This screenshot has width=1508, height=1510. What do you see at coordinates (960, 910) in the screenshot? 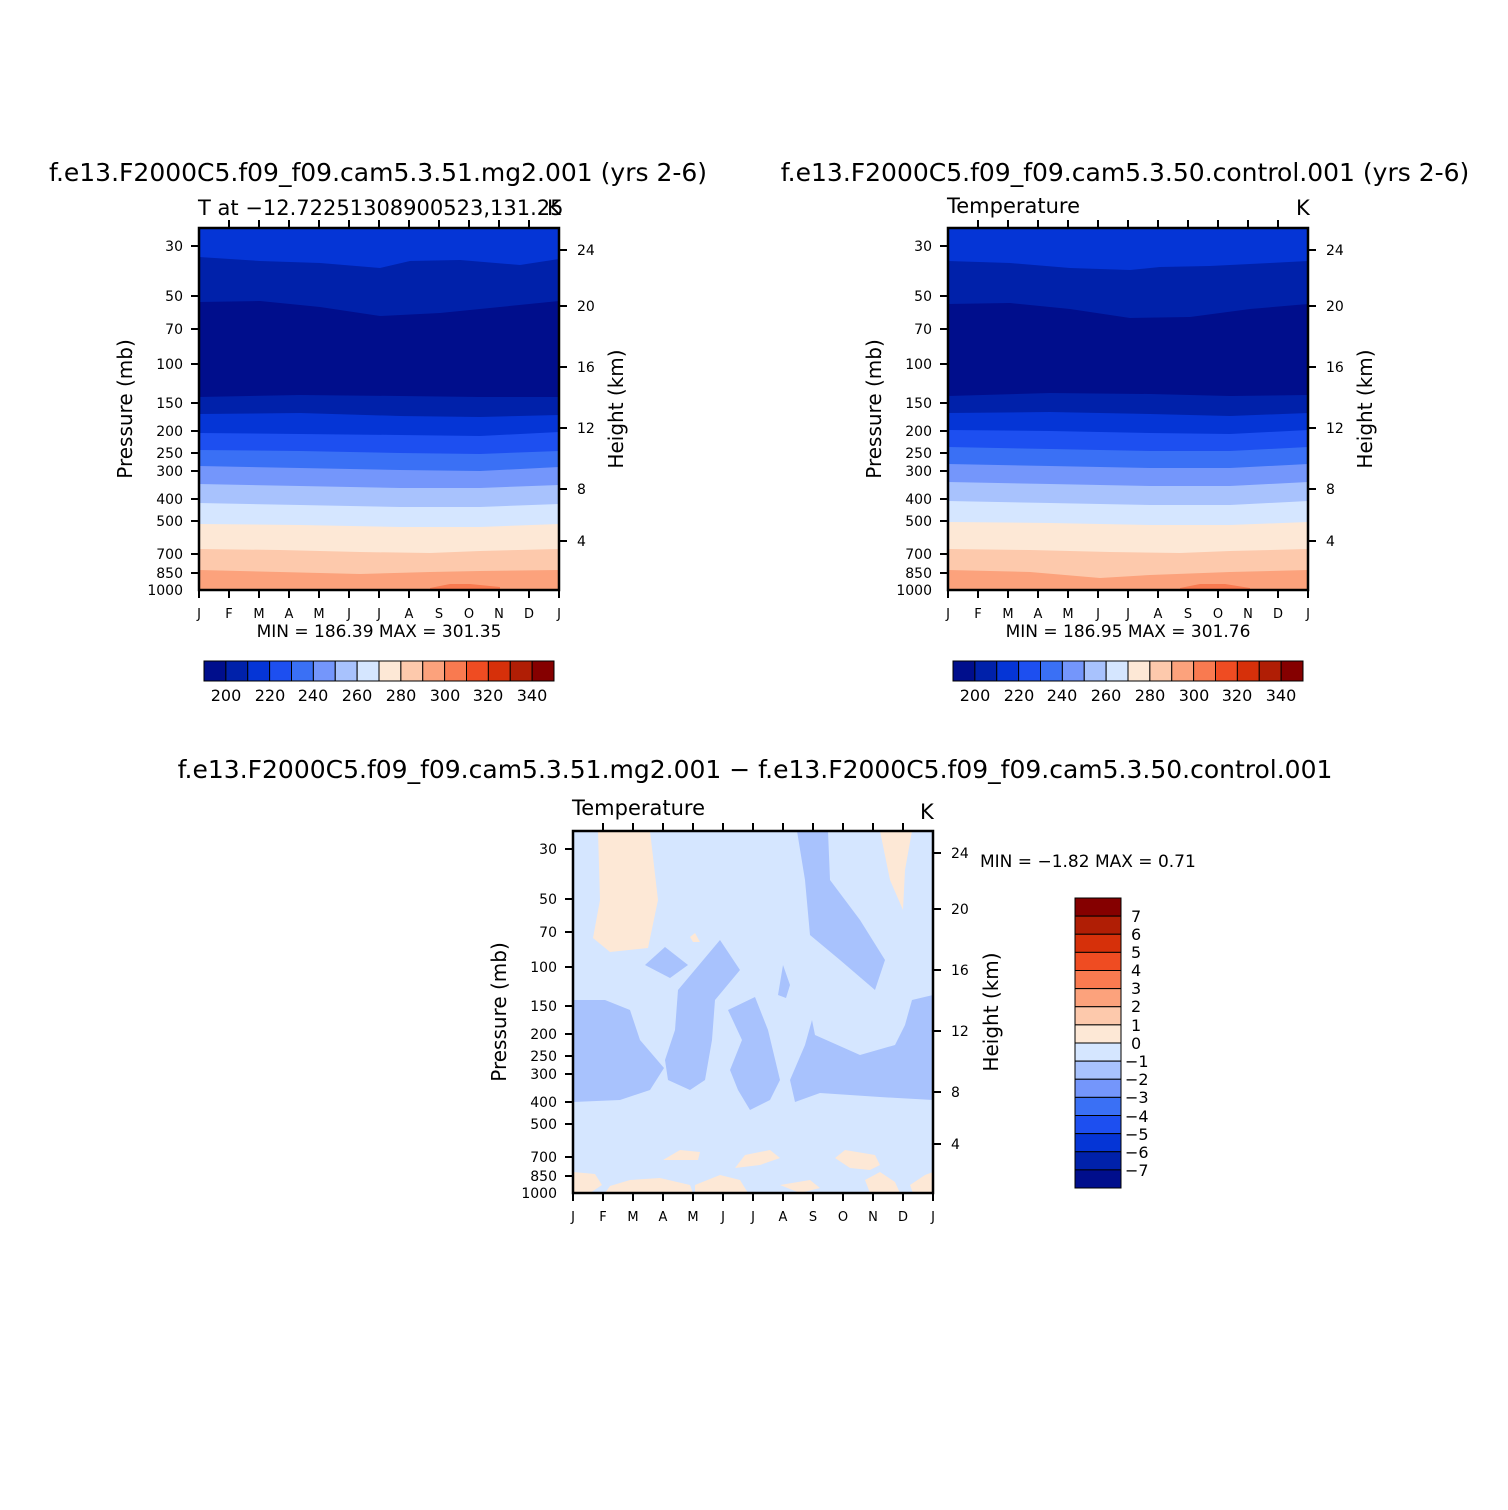
I see `ytick-right-label: 20` at bounding box center [960, 910].